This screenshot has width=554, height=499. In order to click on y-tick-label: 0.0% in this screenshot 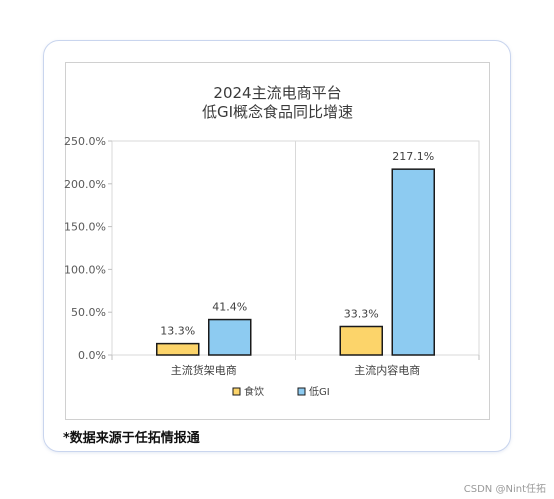, I will do `click(92, 355)`.